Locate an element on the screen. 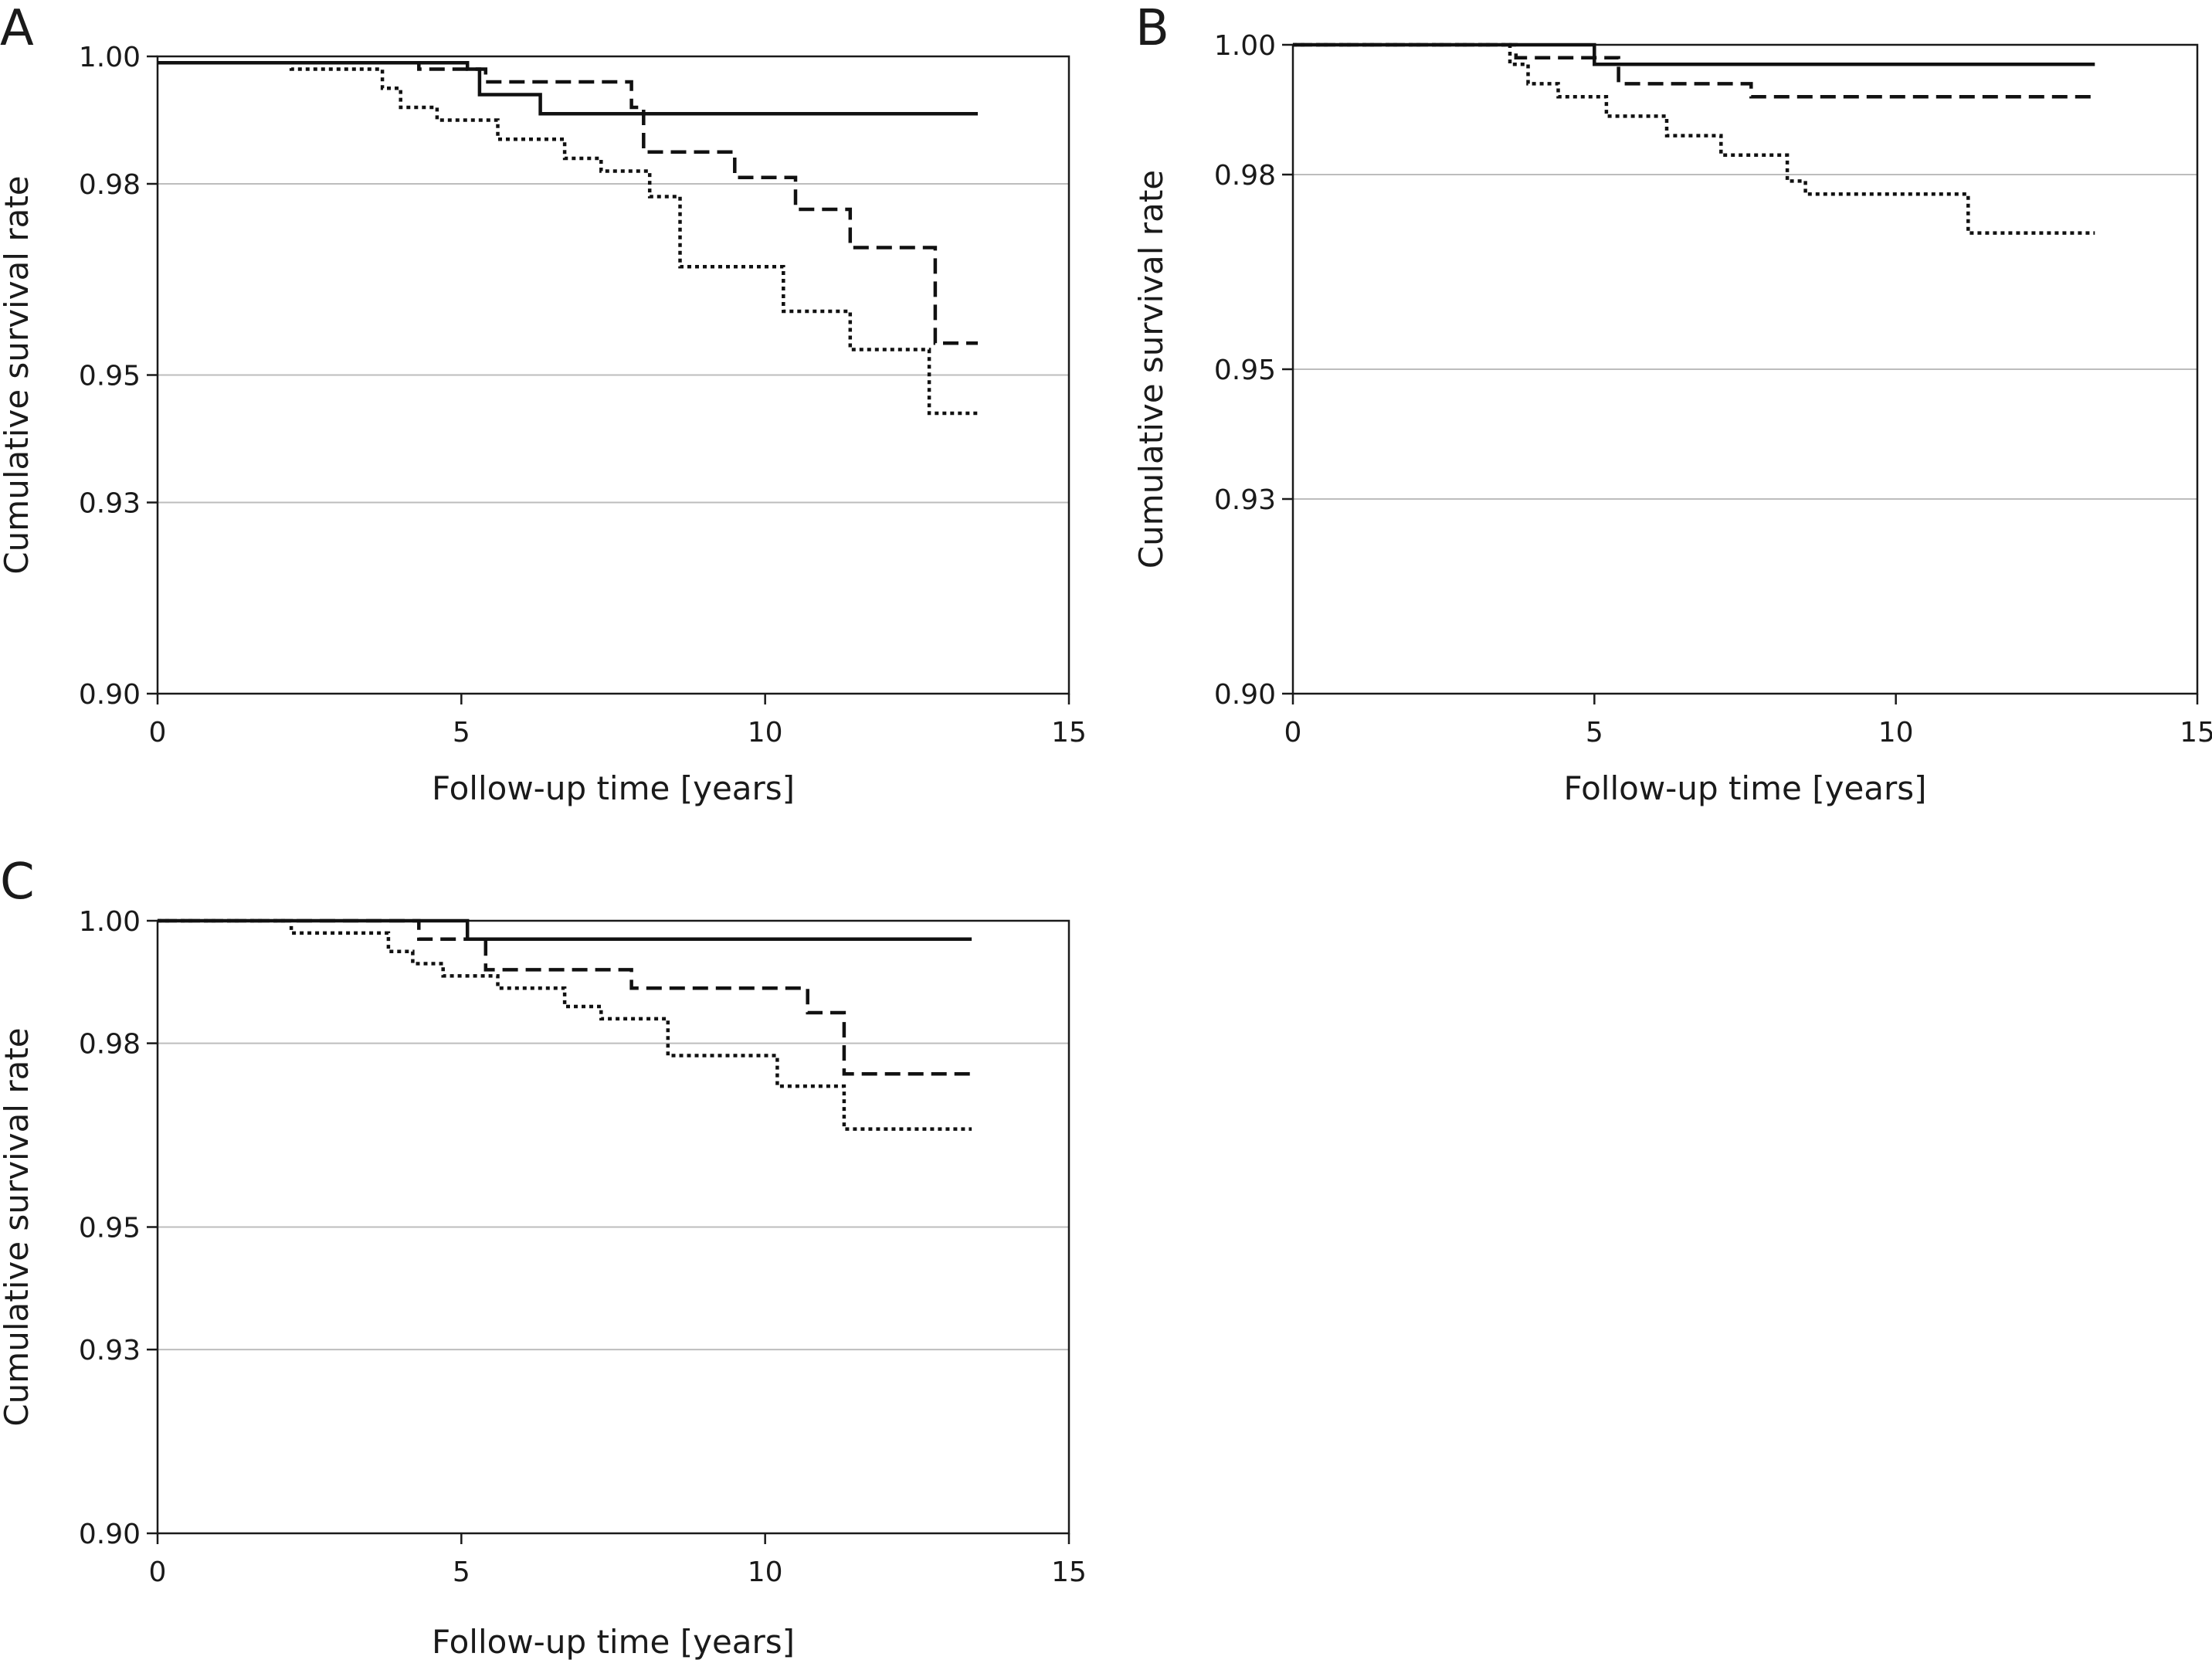 The height and width of the screenshot is (1660, 2212). panel-label: A is located at coordinates (17, 28).